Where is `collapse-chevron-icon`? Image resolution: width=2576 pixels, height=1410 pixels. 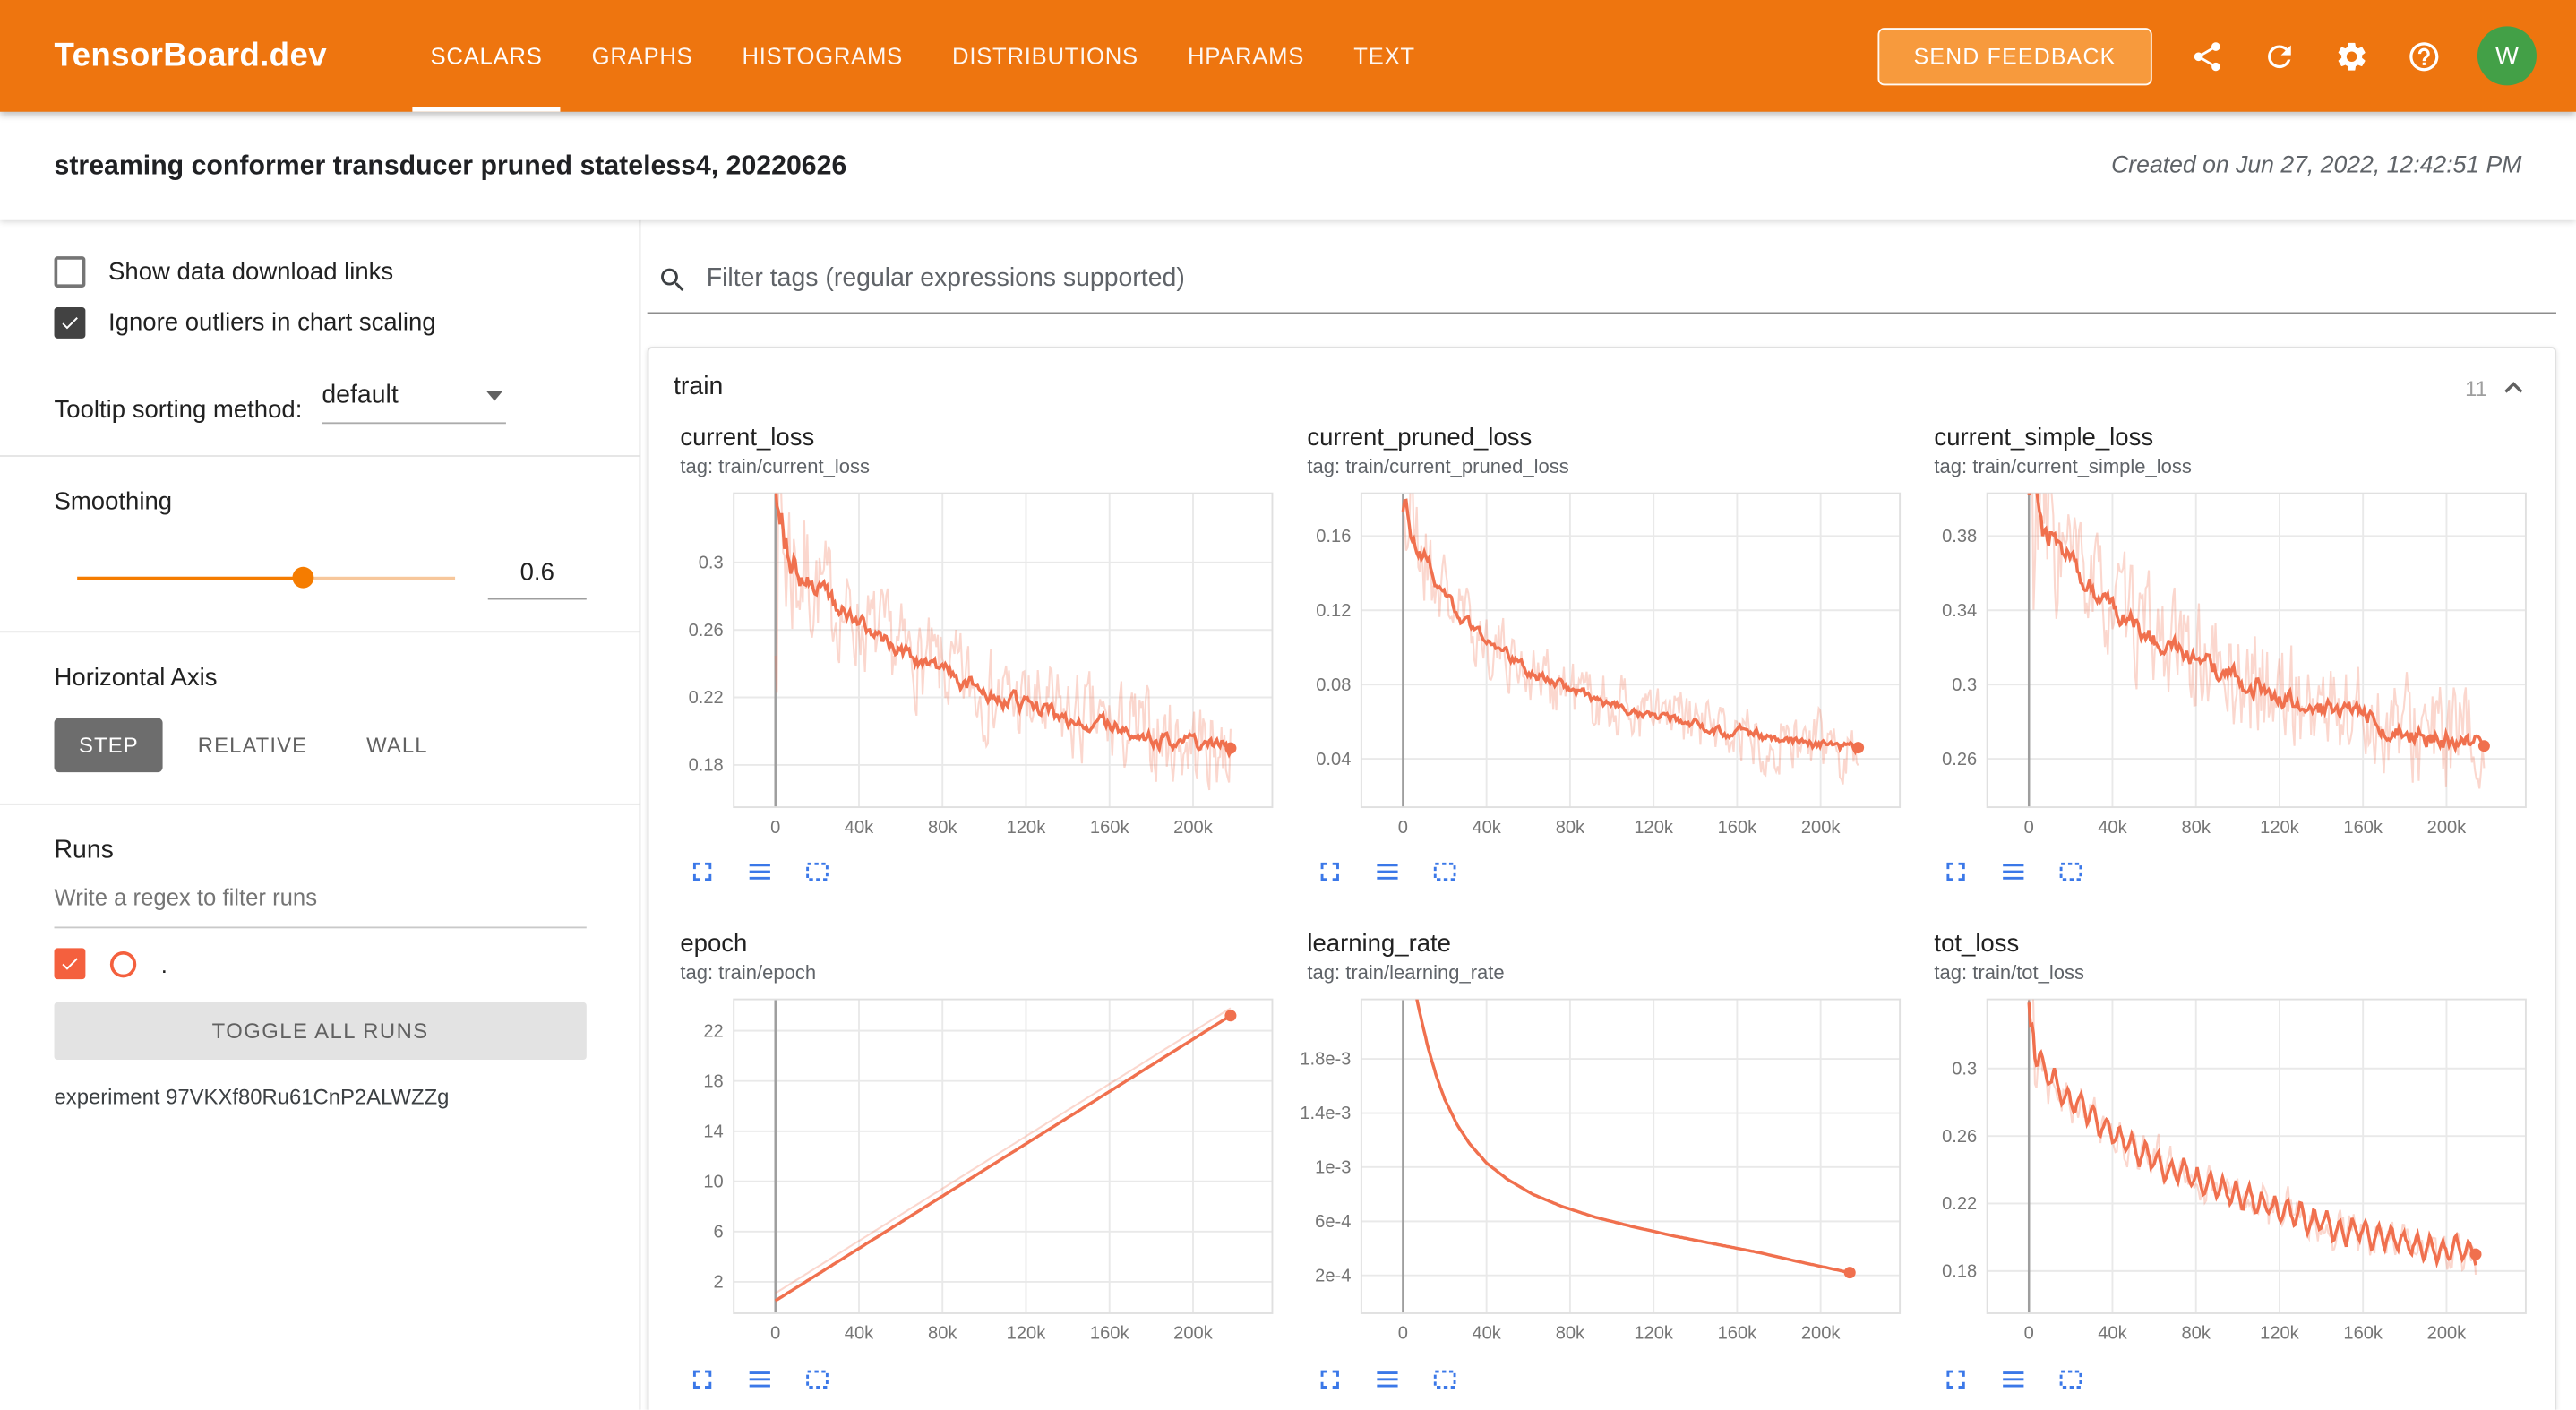
collapse-chevron-icon is located at coordinates (2513, 388).